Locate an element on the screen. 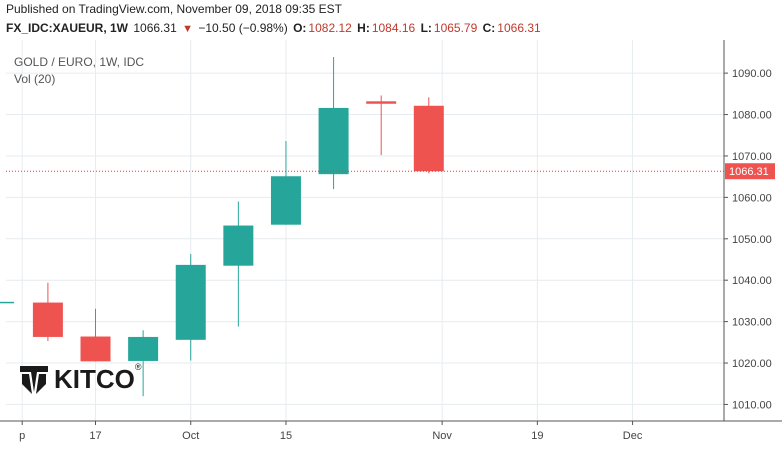 The width and height of the screenshot is (782, 453). price-change: −10.50 (−0.98%) is located at coordinates (243, 28).